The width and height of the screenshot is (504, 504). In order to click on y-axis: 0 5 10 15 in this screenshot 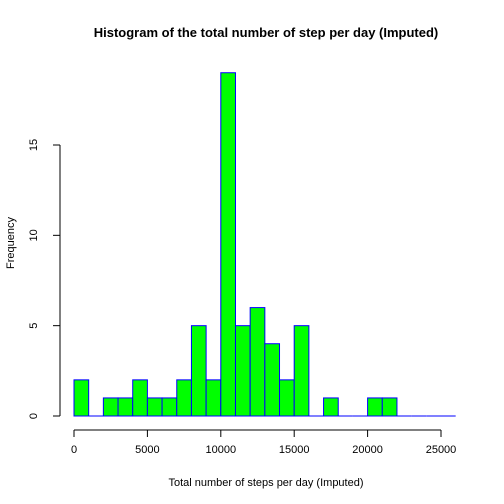, I will do `click(44, 279)`.